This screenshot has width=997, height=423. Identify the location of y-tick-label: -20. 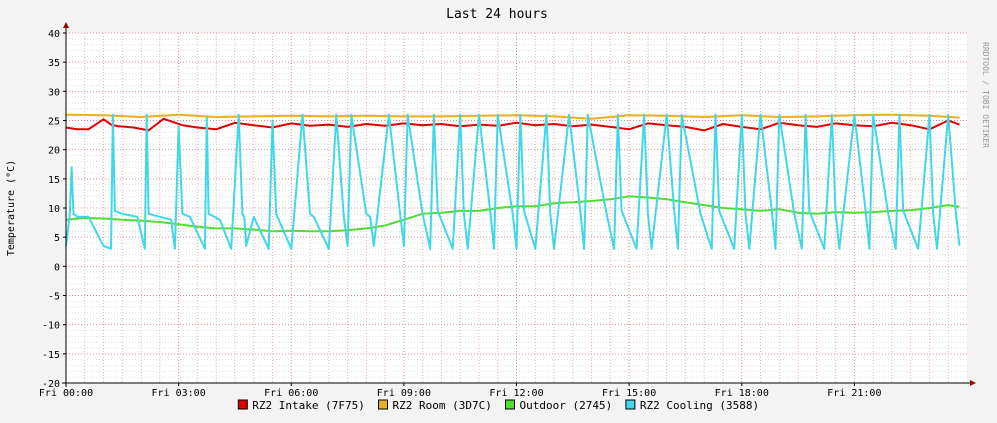
(51, 384).